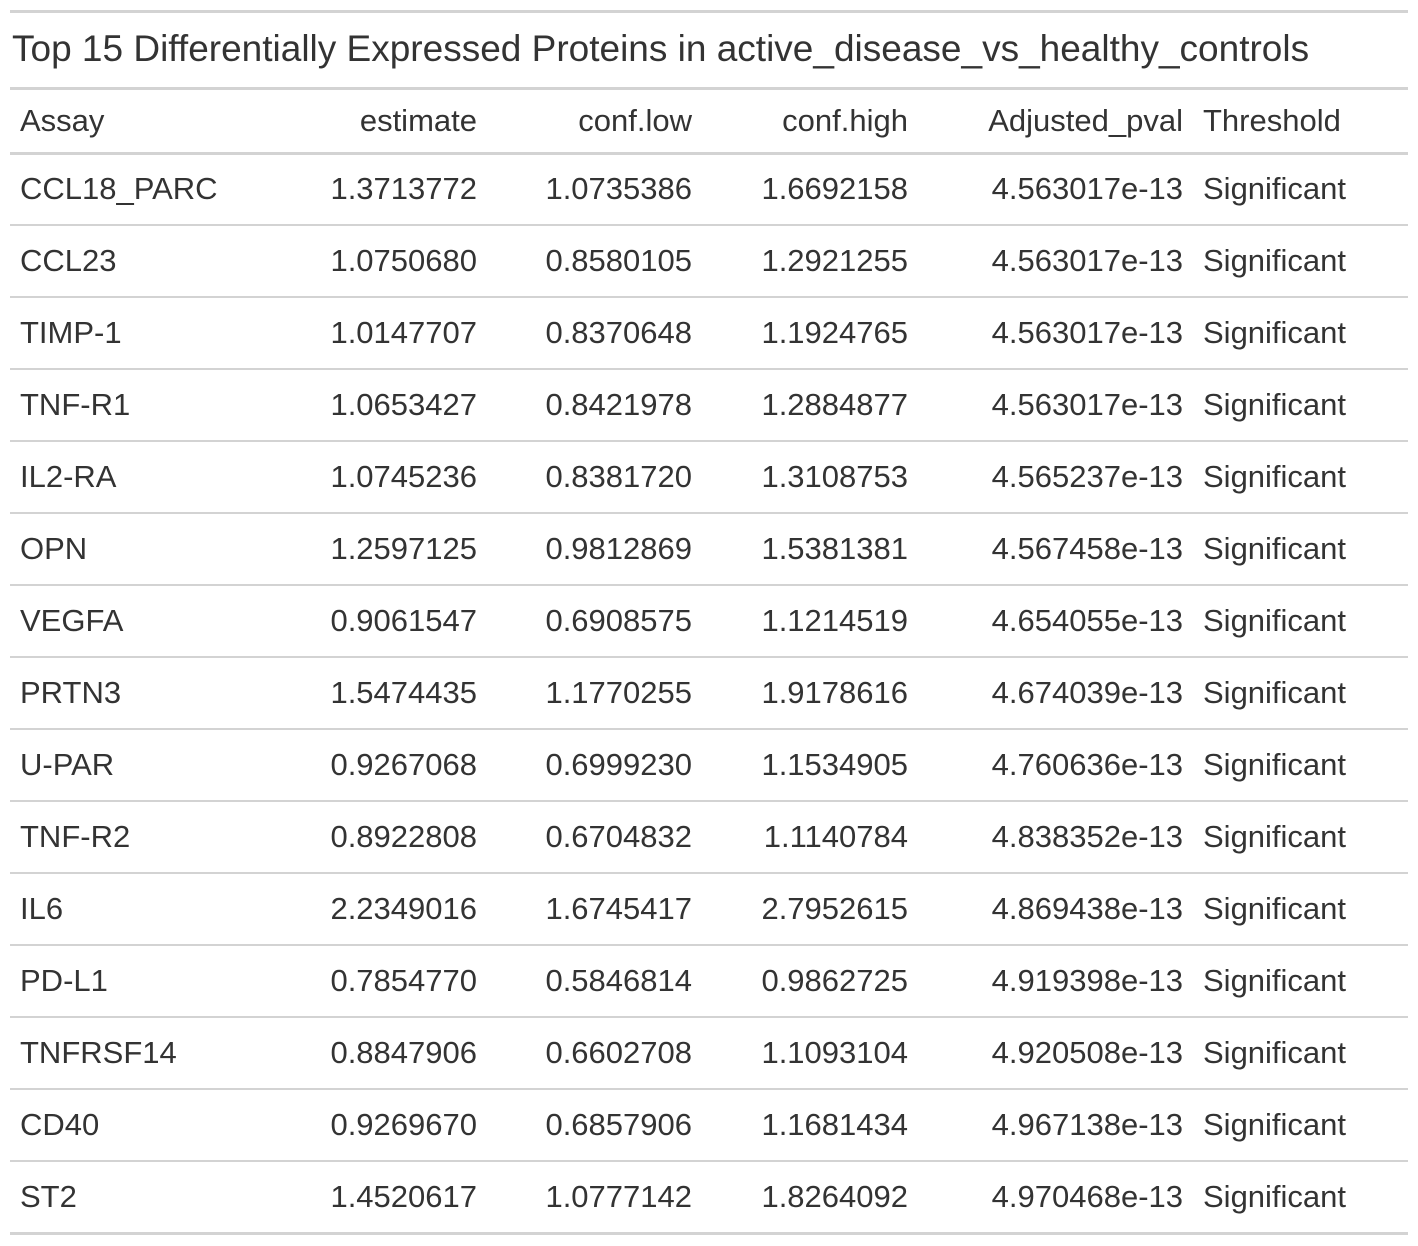 Image resolution: width=1418 pixels, height=1246 pixels. I want to click on cell-conf-high: 1.1681434, so click(810, 1125).